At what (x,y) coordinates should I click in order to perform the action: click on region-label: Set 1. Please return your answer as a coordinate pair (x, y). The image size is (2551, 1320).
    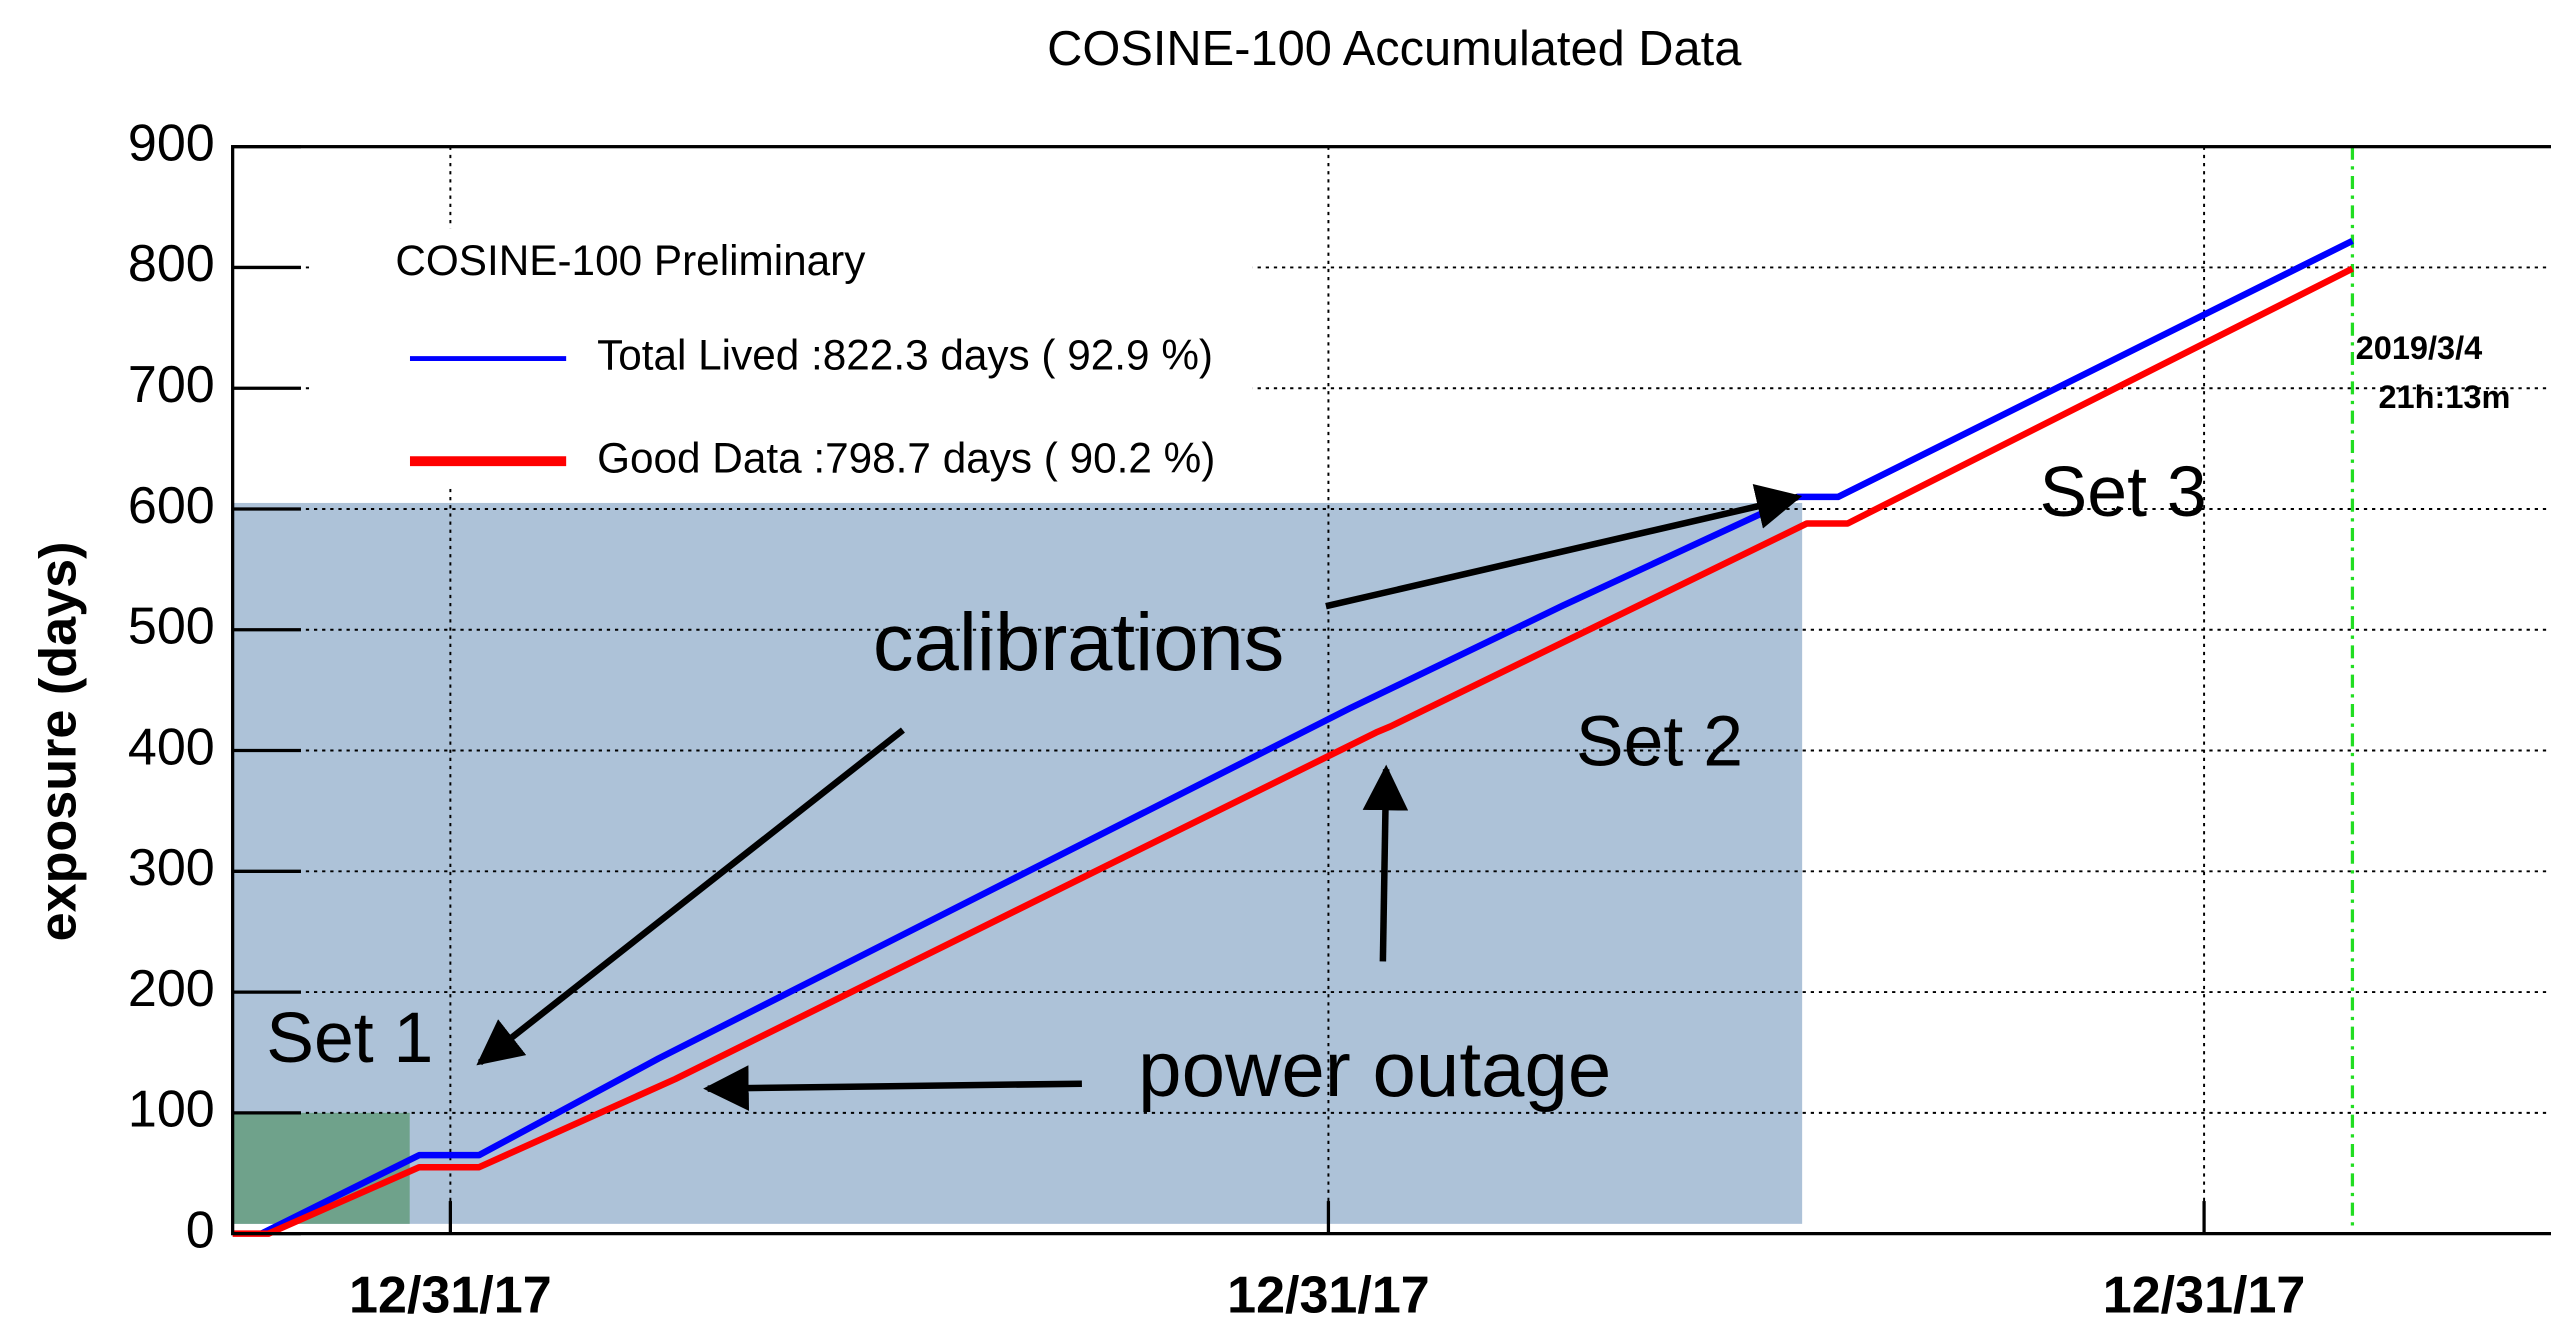
    Looking at the image, I should click on (349, 1038).